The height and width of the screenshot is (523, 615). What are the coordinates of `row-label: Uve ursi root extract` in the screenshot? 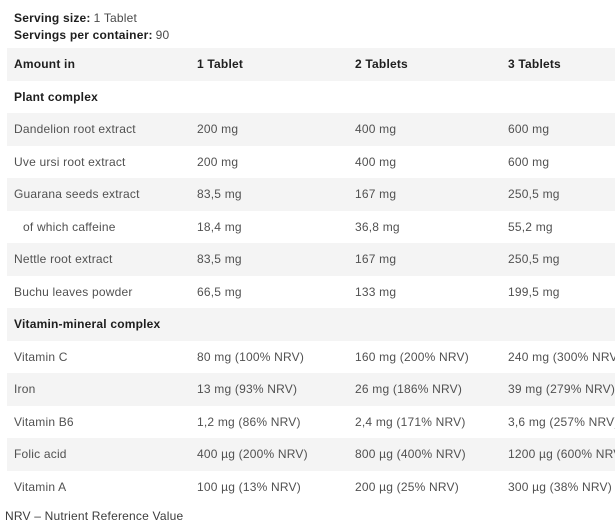 It's located at (70, 161).